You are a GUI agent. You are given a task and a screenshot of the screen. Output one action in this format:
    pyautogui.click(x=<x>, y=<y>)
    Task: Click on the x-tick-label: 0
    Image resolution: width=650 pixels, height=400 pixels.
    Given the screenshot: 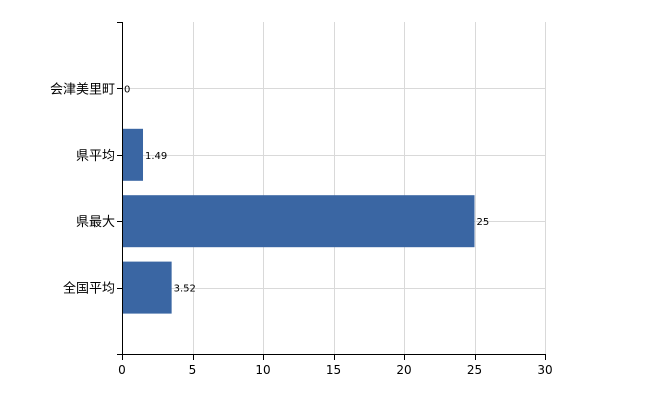 What is the action you would take?
    pyautogui.click(x=122, y=370)
    